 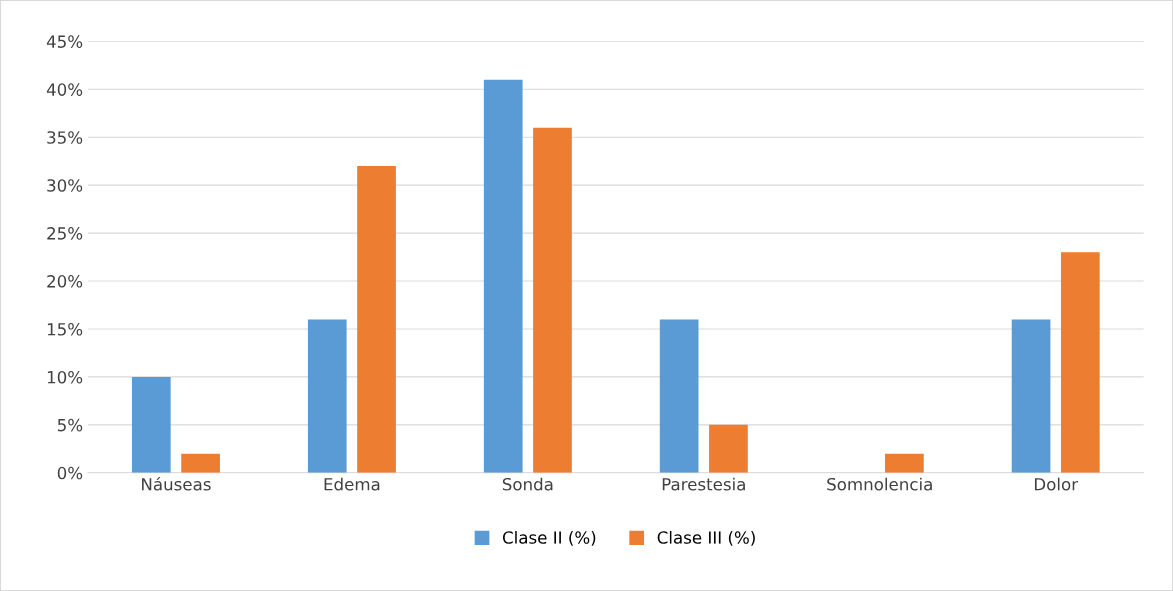 I want to click on x-tick-label: Parestesia, so click(x=703, y=484).